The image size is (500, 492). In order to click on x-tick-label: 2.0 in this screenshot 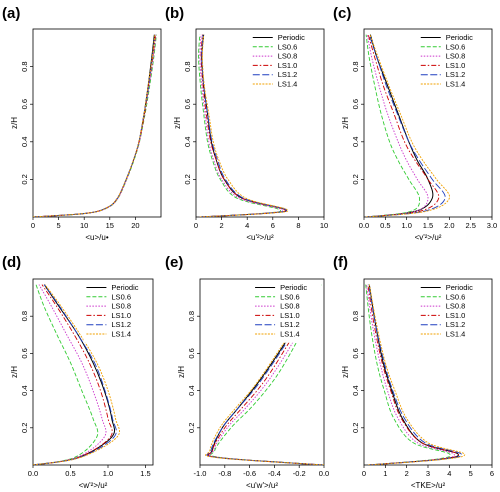, I will do `click(449, 225)`.